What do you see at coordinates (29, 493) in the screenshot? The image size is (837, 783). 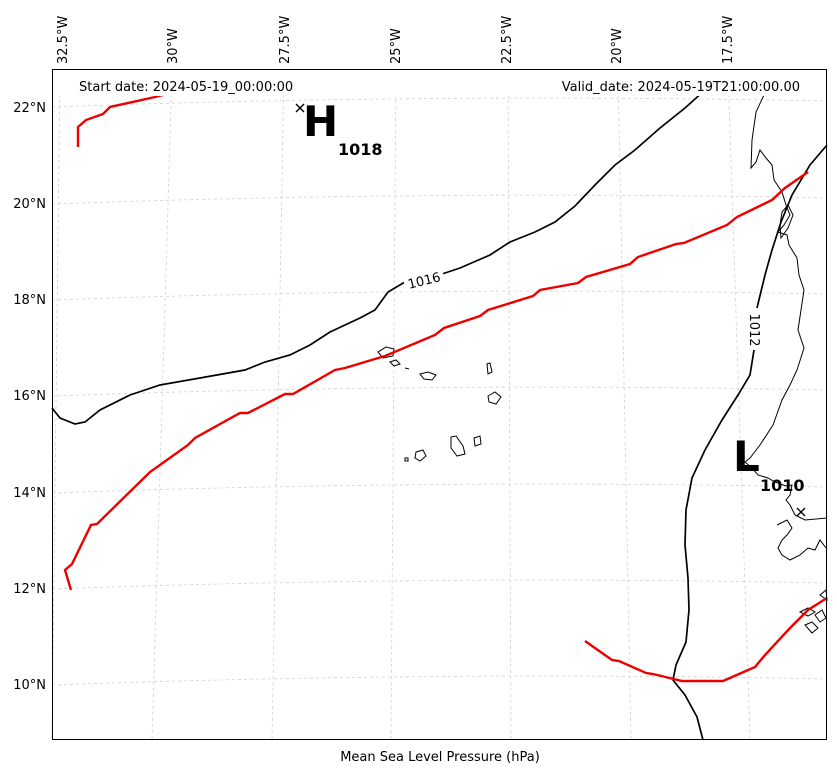 I see `lat-tick: 14°N` at bounding box center [29, 493].